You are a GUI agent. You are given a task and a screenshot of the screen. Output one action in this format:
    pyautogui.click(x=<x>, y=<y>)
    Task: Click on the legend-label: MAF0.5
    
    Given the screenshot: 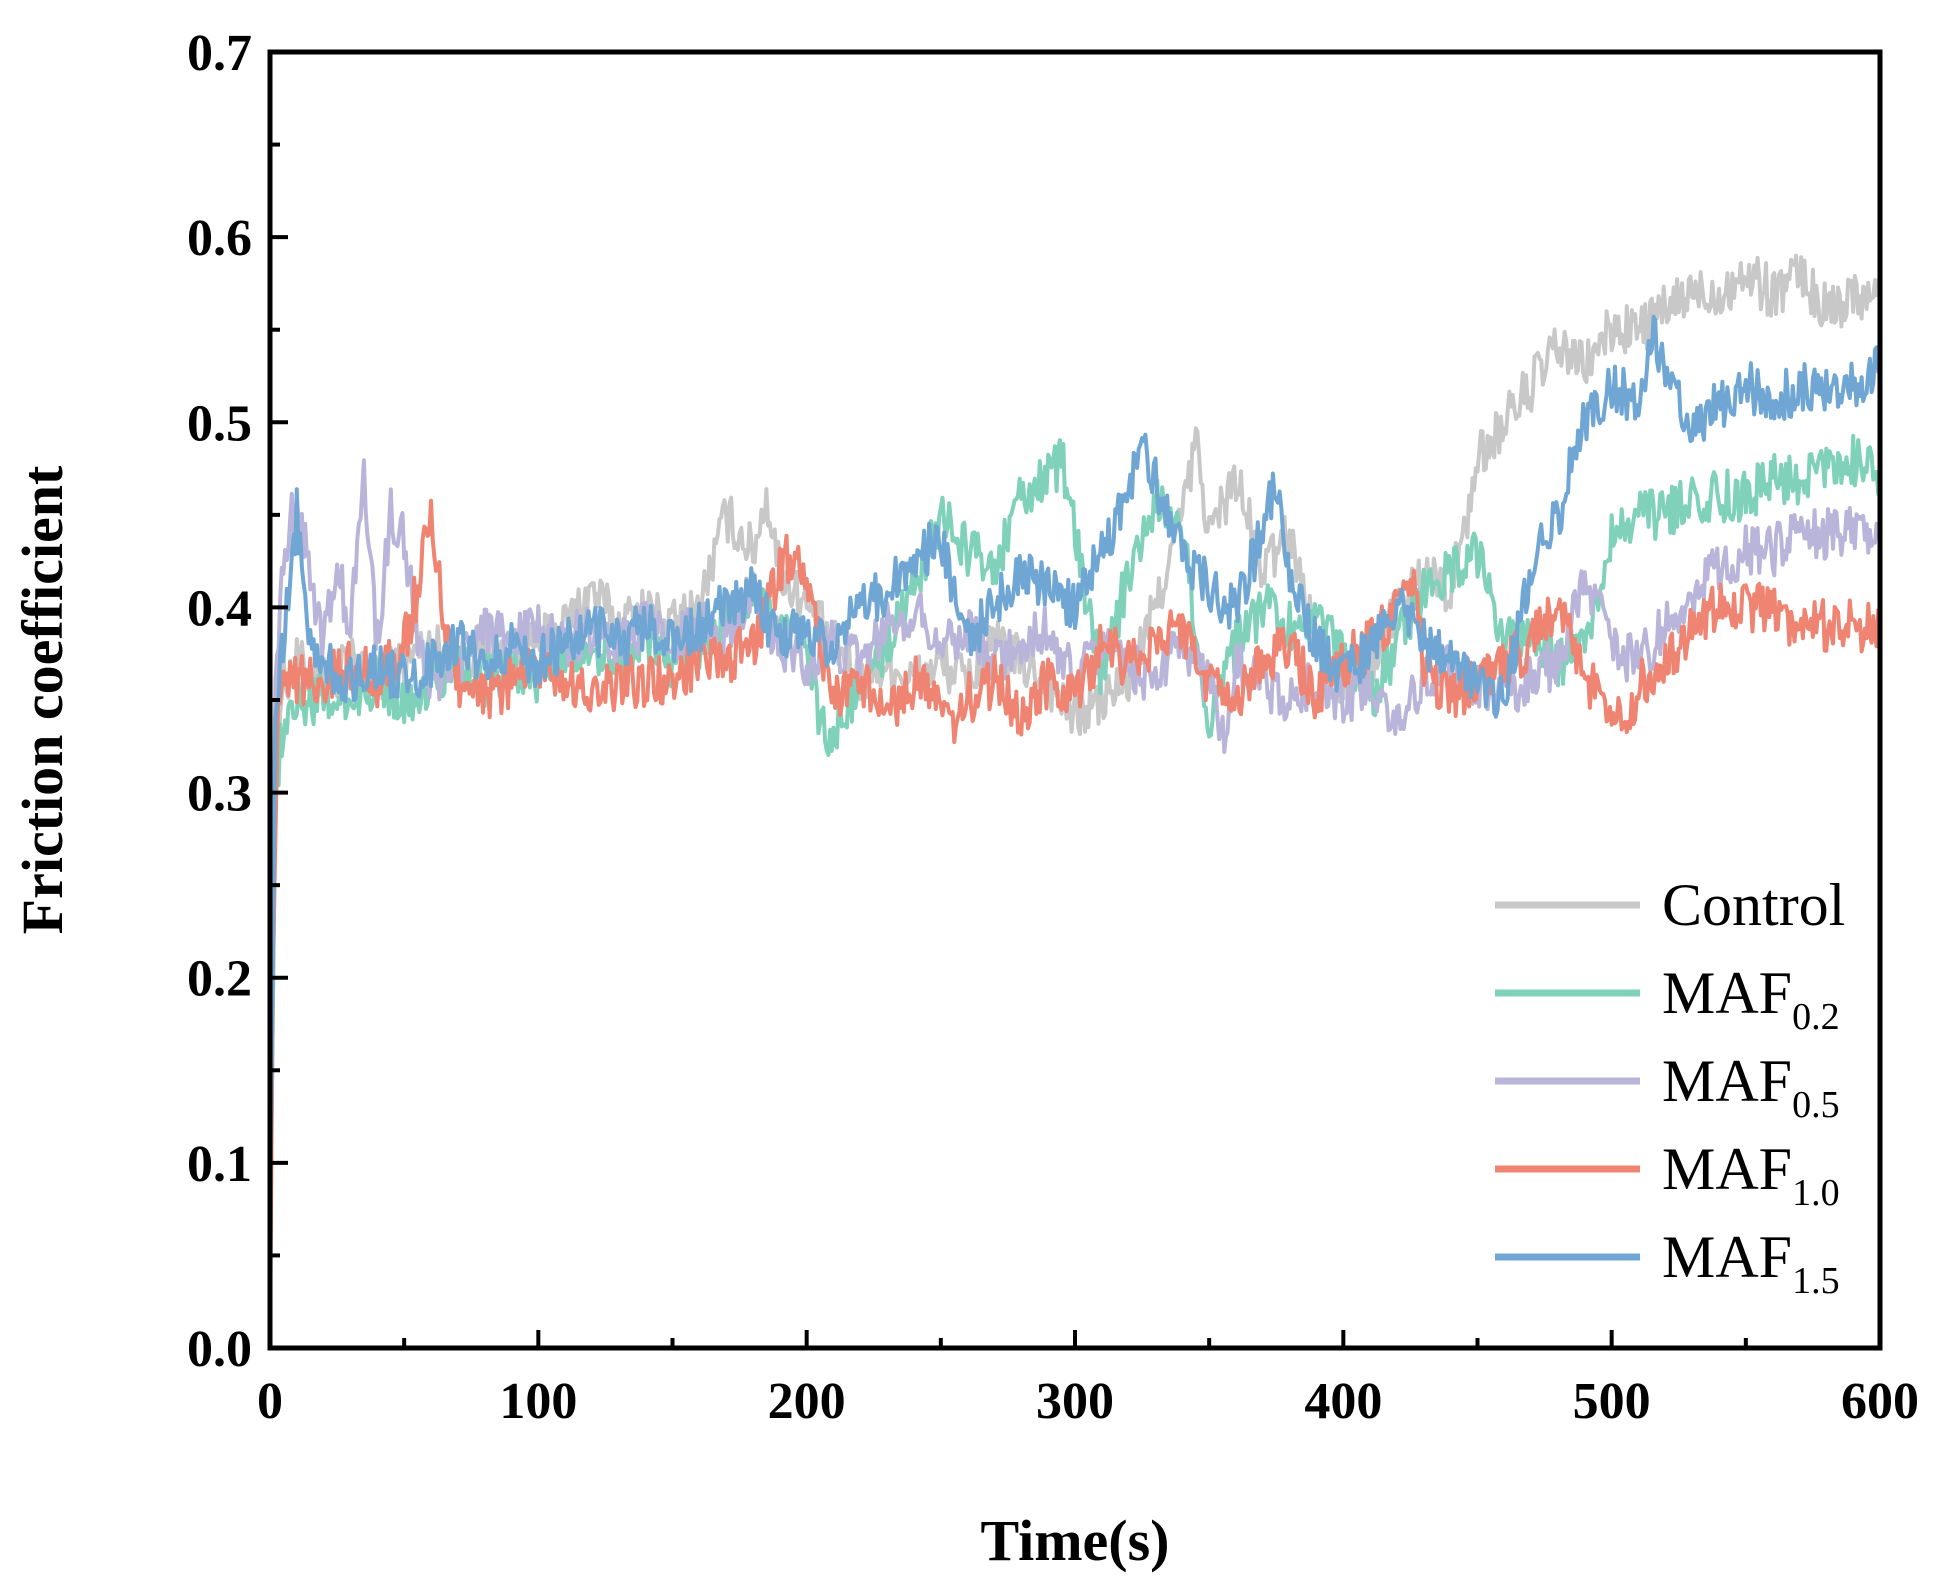 What is the action you would take?
    pyautogui.click(x=1751, y=1087)
    